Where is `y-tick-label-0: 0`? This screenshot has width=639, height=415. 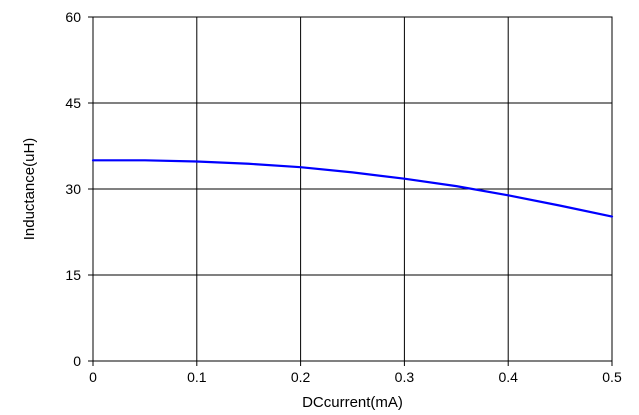
y-tick-label-0: 0 is located at coordinates (77, 361).